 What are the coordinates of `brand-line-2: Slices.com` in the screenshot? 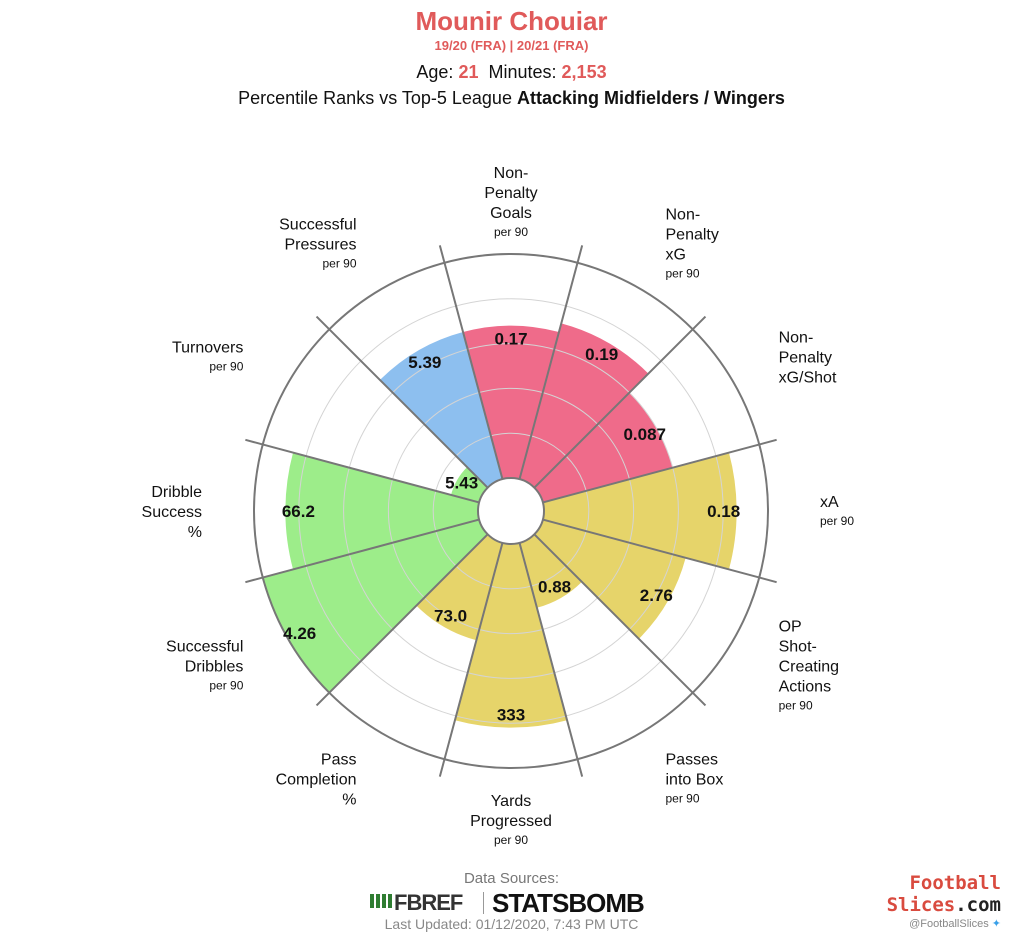 It's located at (944, 905).